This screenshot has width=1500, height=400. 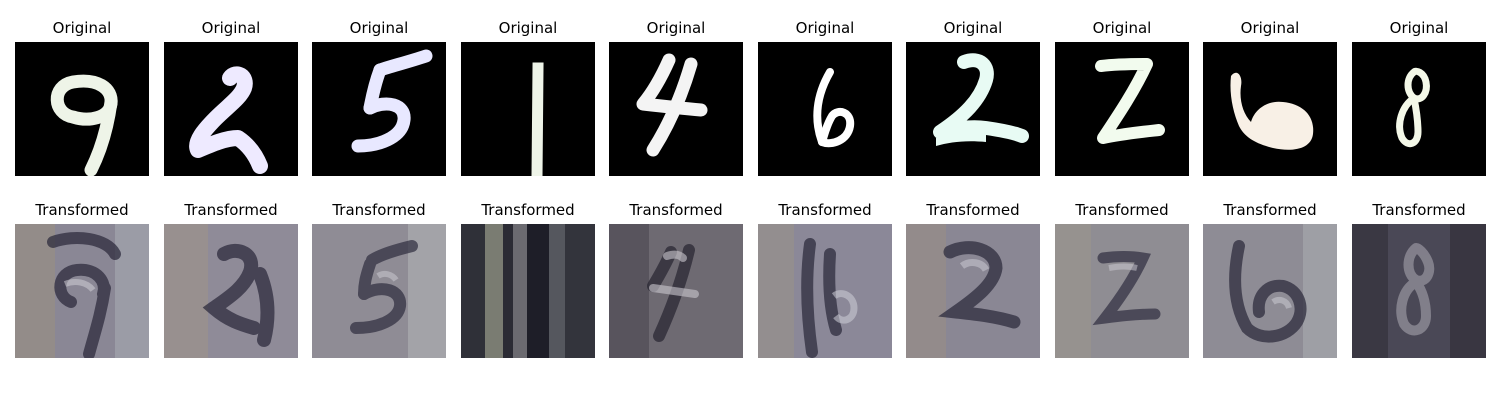 What do you see at coordinates (528, 109) in the screenshot?
I see `original-digit-1-image` at bounding box center [528, 109].